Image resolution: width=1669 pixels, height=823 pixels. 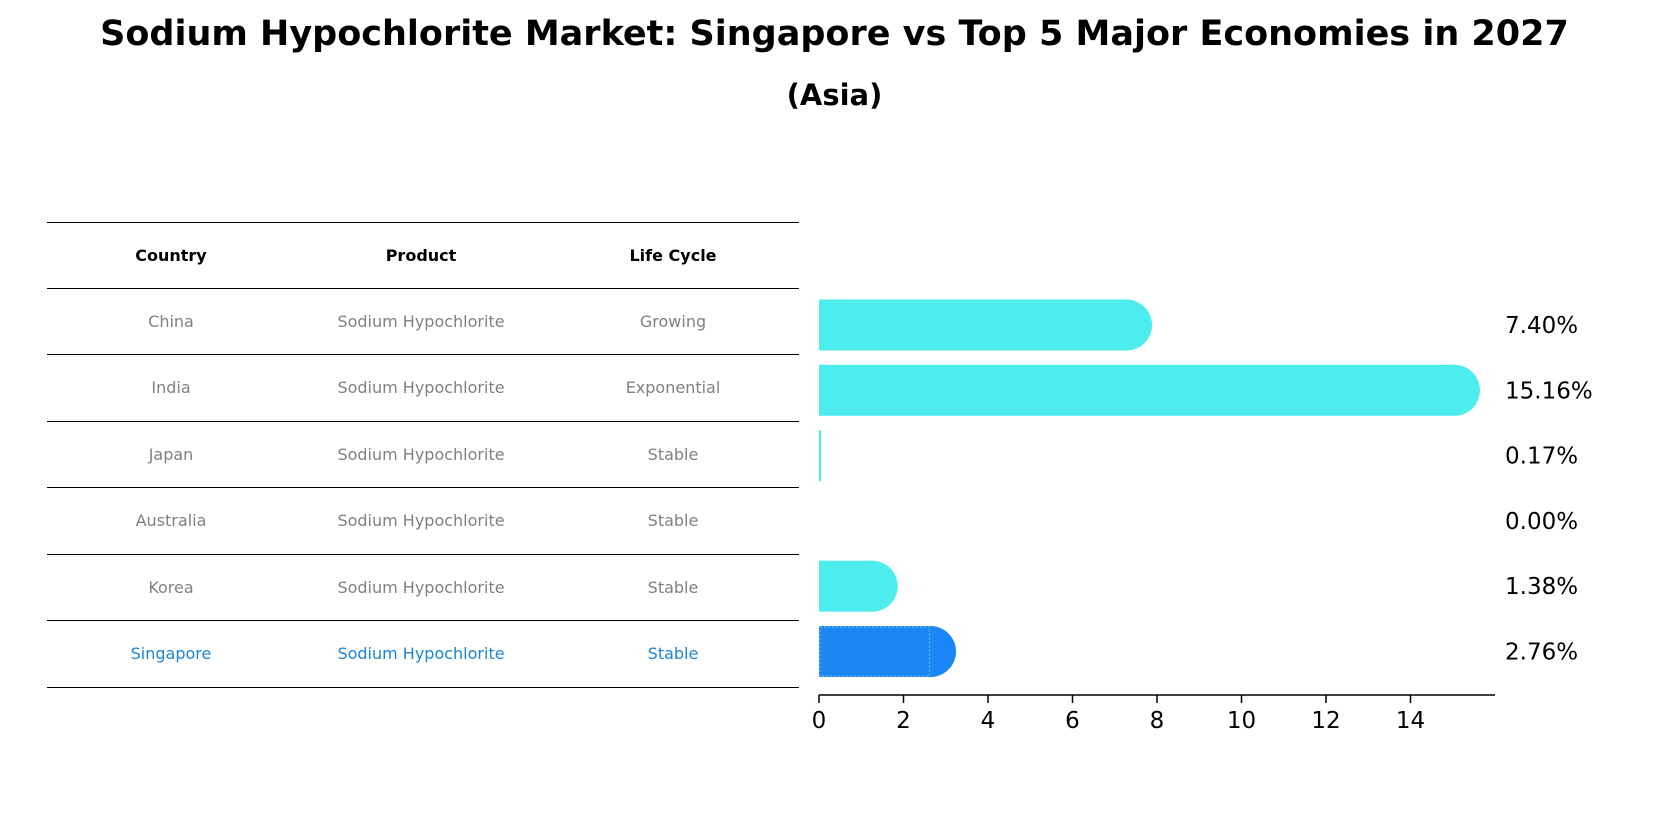 I want to click on x-tick-label: 10, so click(x=1241, y=721).